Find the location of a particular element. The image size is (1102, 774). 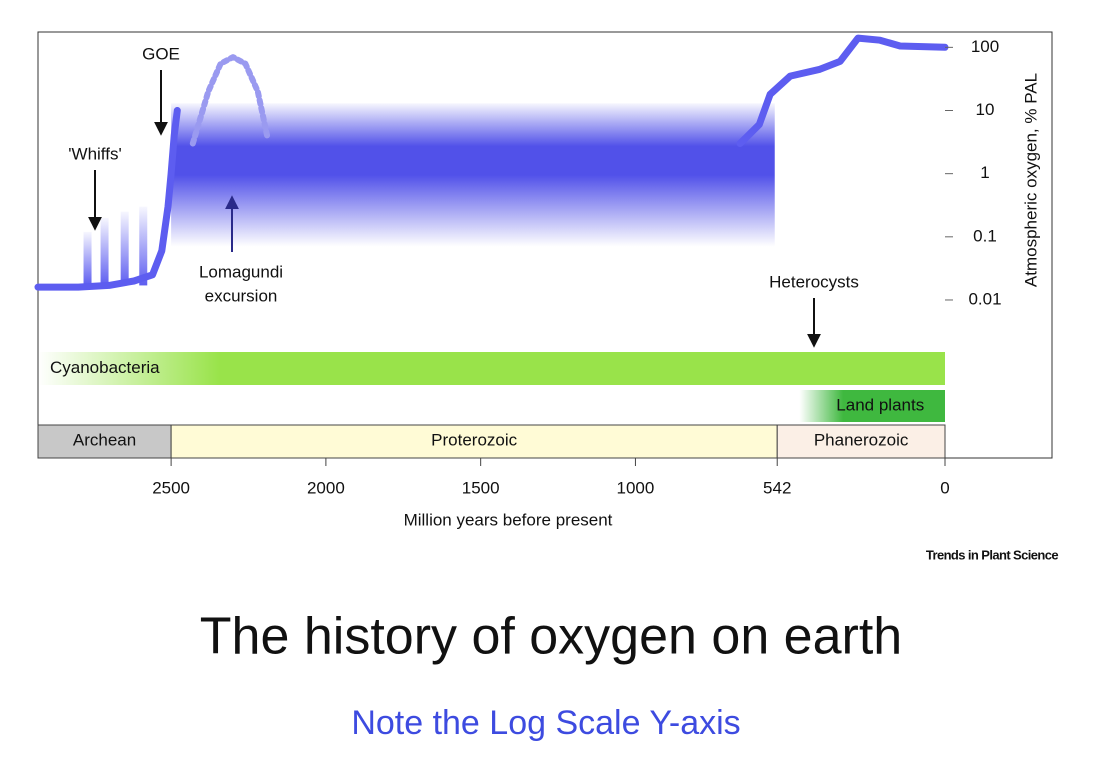

eon-label: Archean is located at coordinates (104, 439).